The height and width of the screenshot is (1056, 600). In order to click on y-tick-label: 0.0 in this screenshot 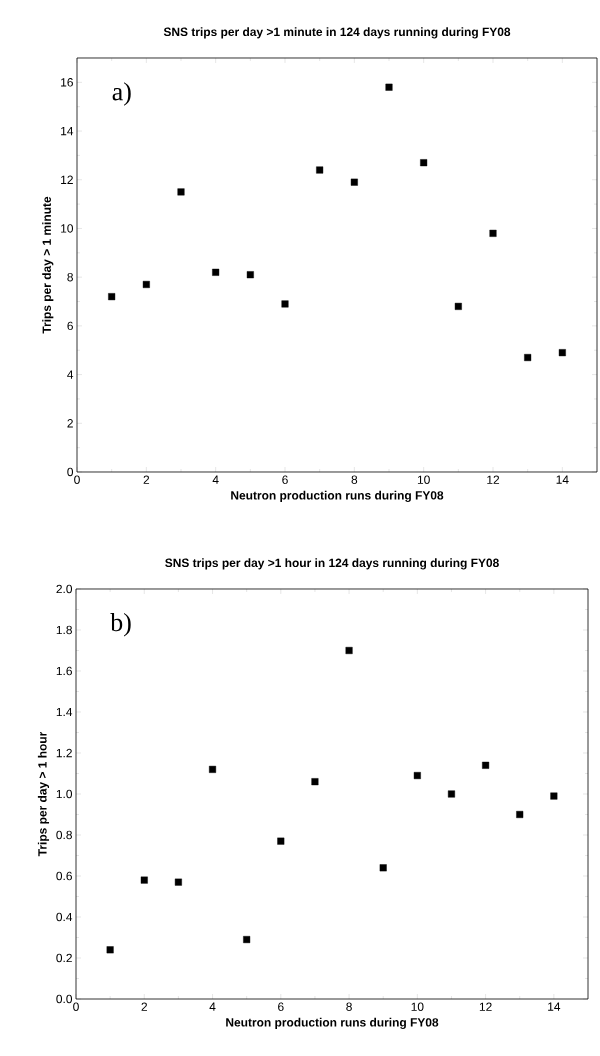, I will do `click(64, 999)`.